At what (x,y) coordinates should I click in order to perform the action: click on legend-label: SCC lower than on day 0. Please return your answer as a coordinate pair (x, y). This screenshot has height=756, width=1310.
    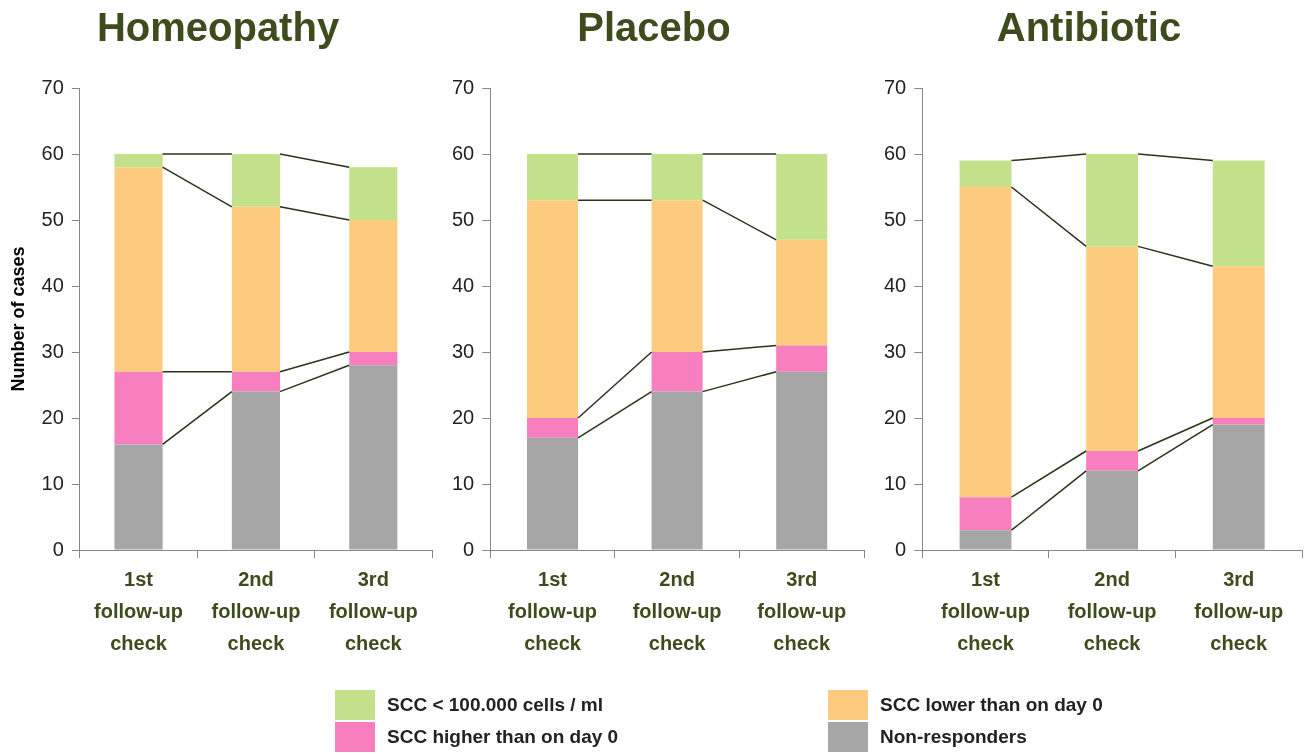
    Looking at the image, I should click on (991, 705).